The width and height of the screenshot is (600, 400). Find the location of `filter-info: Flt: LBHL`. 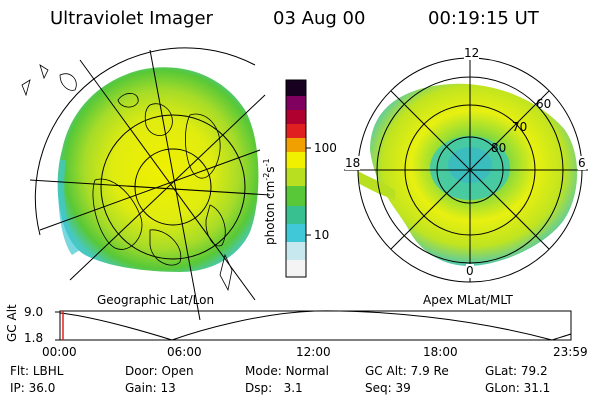

filter-info: Flt: LBHL is located at coordinates (37, 371).